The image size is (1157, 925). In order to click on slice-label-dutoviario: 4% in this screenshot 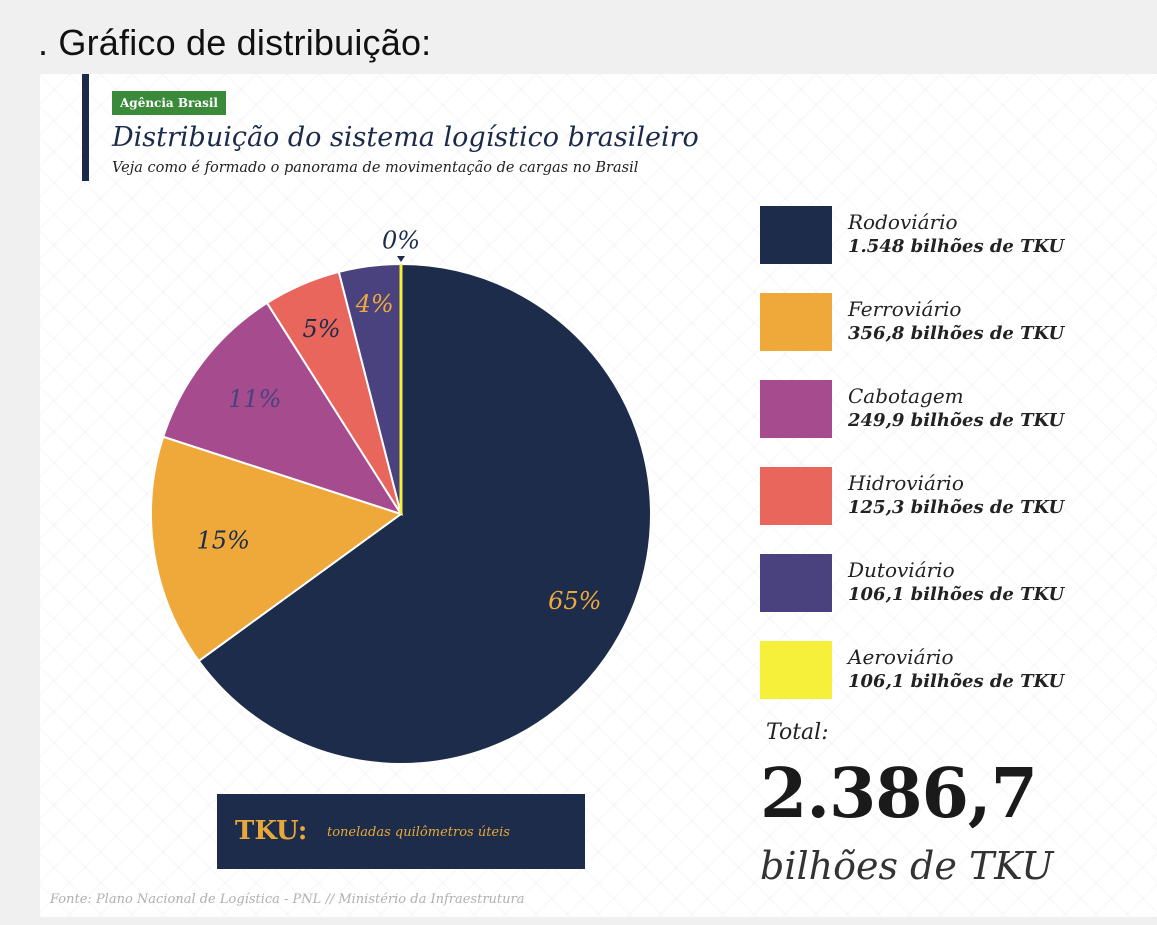, I will do `click(374, 304)`.